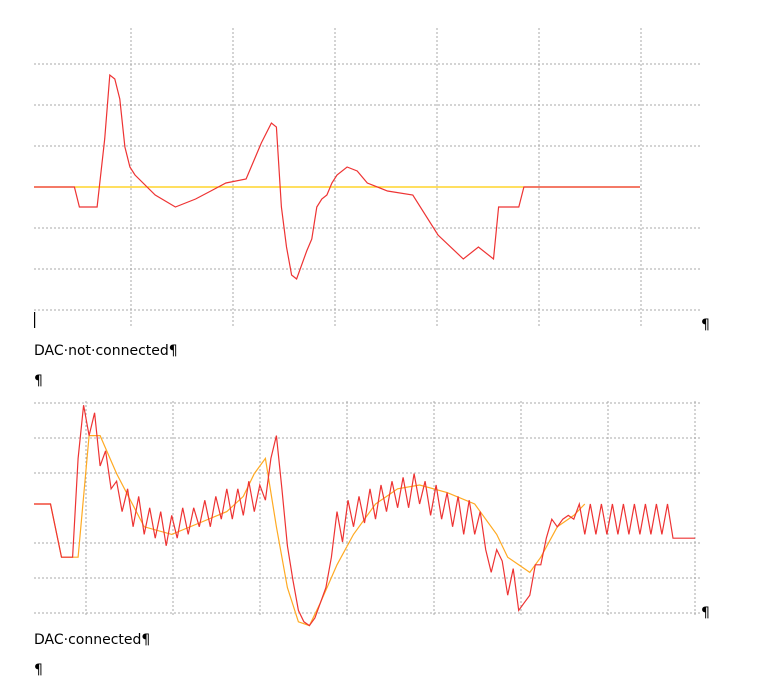 The width and height of the screenshot is (757, 697). What do you see at coordinates (92, 640) in the screenshot?
I see `caption-dac-connected: DAC·connected¶` at bounding box center [92, 640].